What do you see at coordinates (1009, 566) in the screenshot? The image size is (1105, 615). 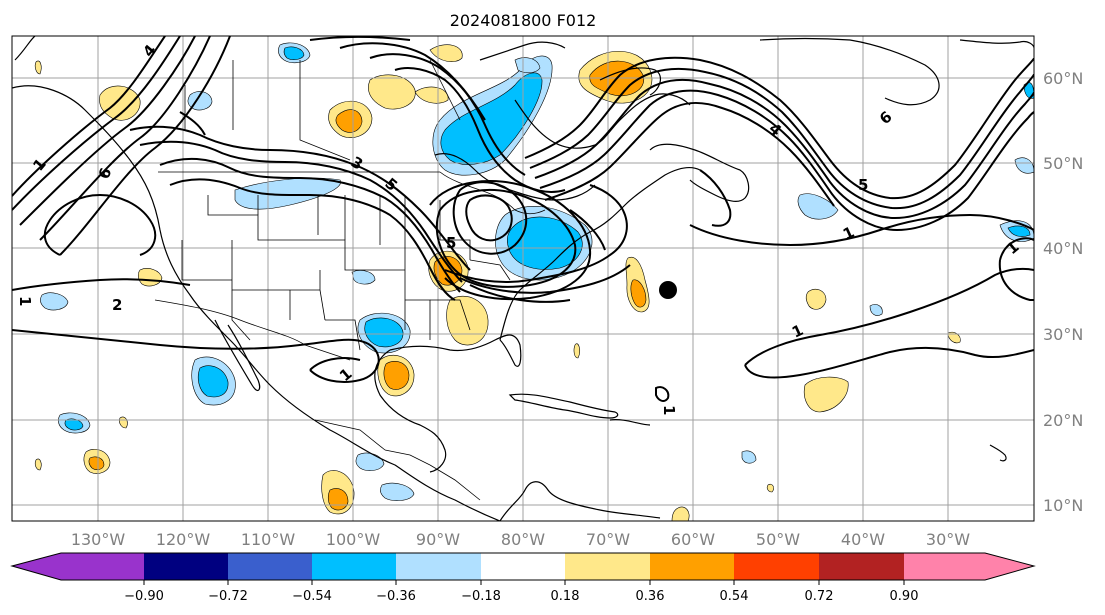 I see `colorbar-extend-high` at bounding box center [1009, 566].